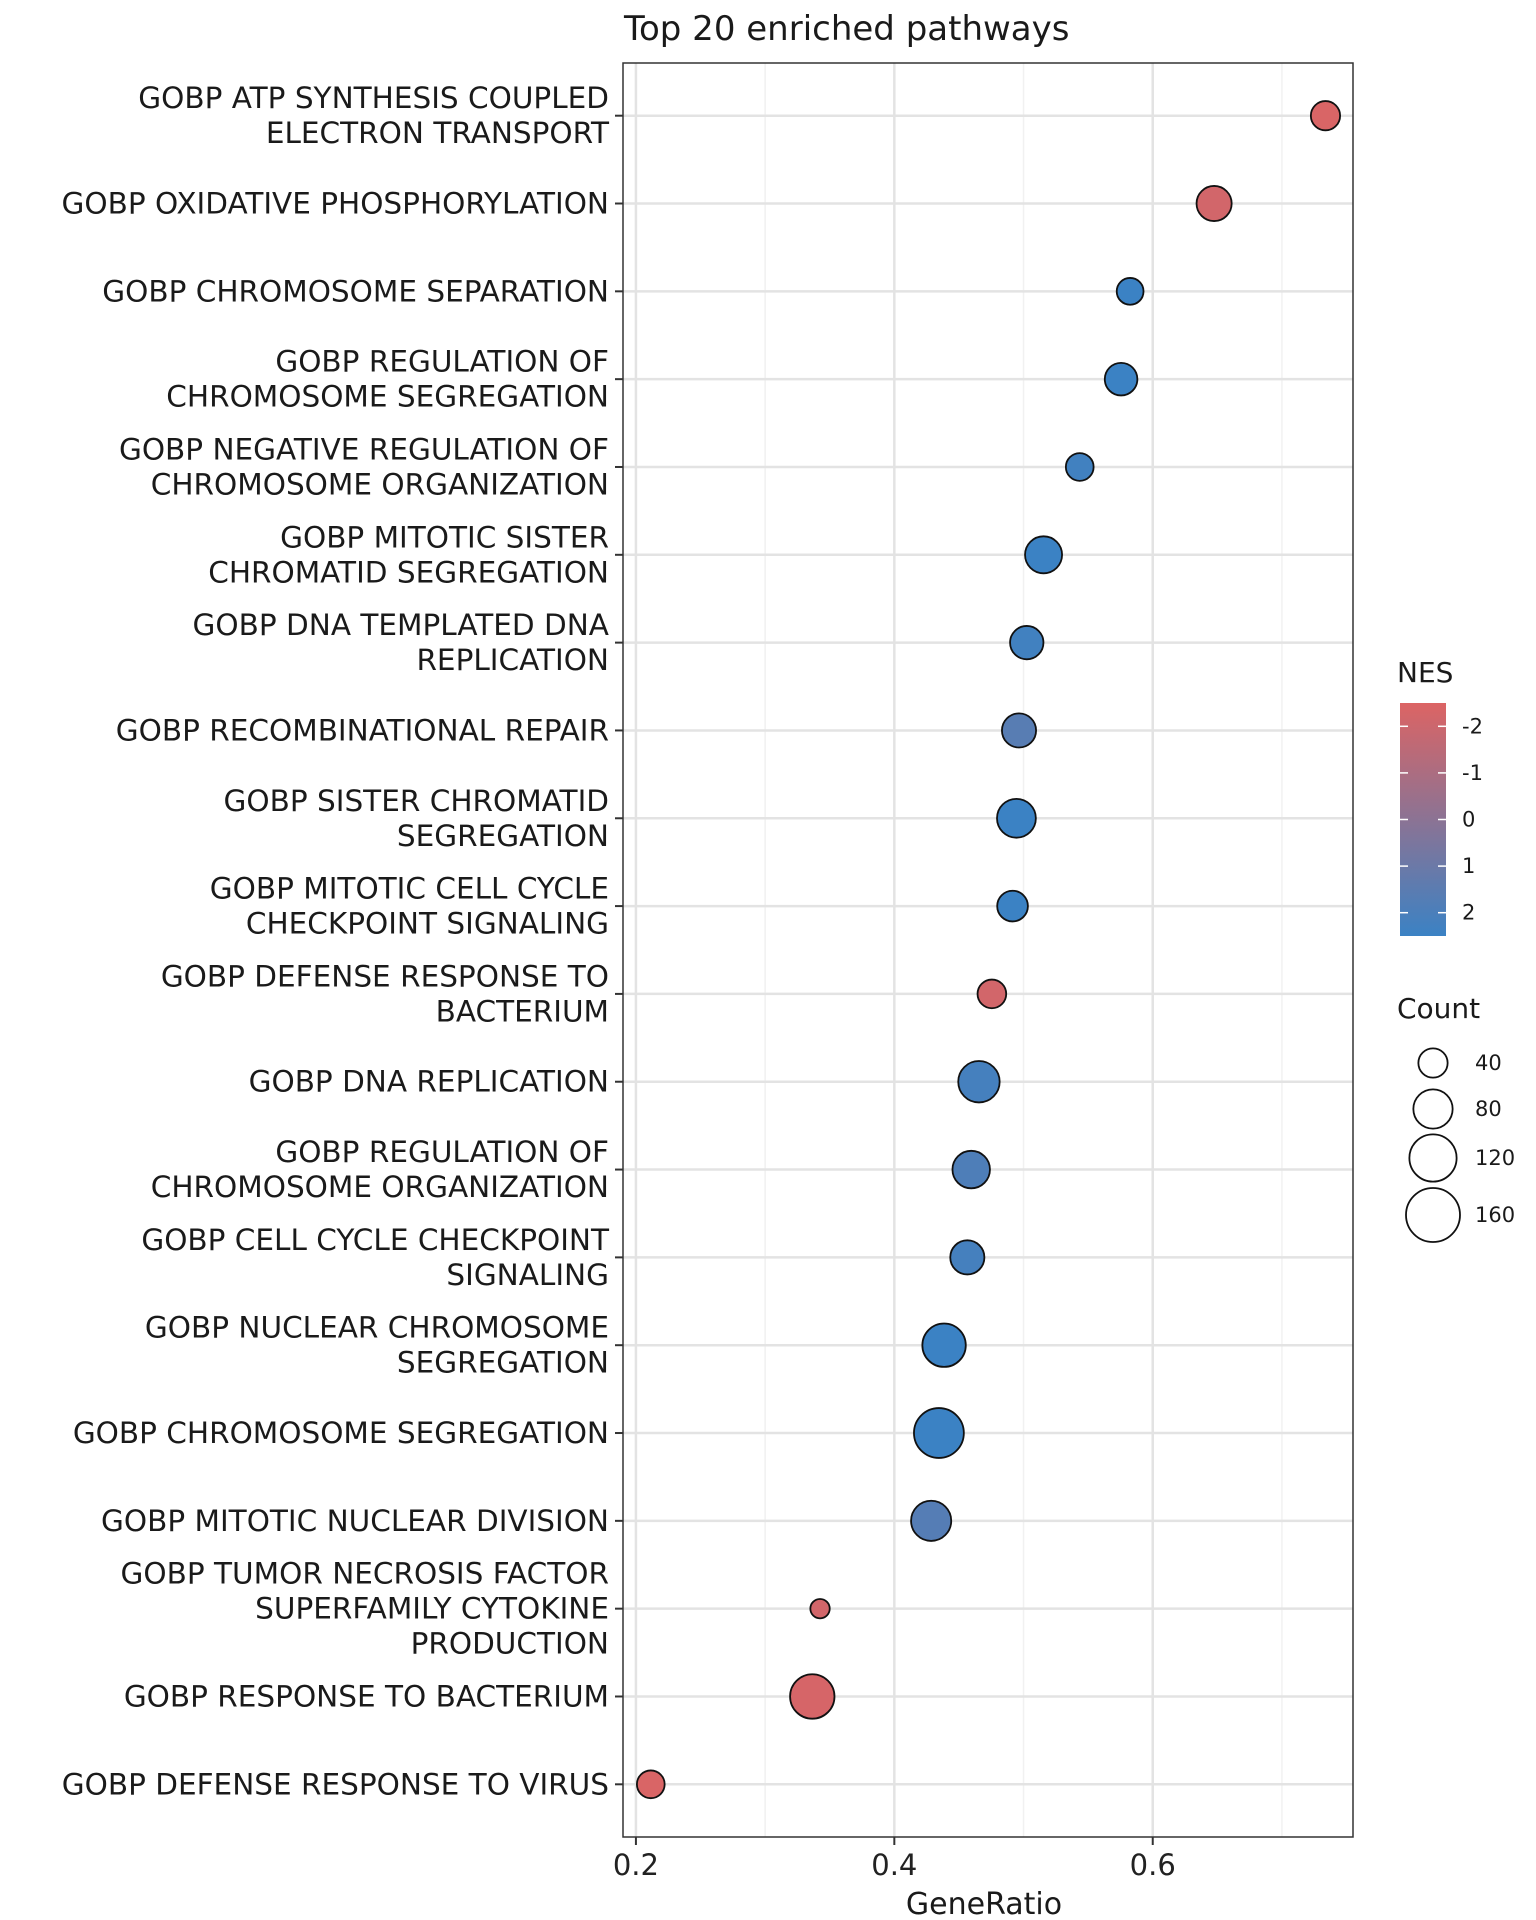  I want to click on y-tick-label: GOBP NUCLEAR CHROMOSOME SEGREGATION, so click(377, 1345).